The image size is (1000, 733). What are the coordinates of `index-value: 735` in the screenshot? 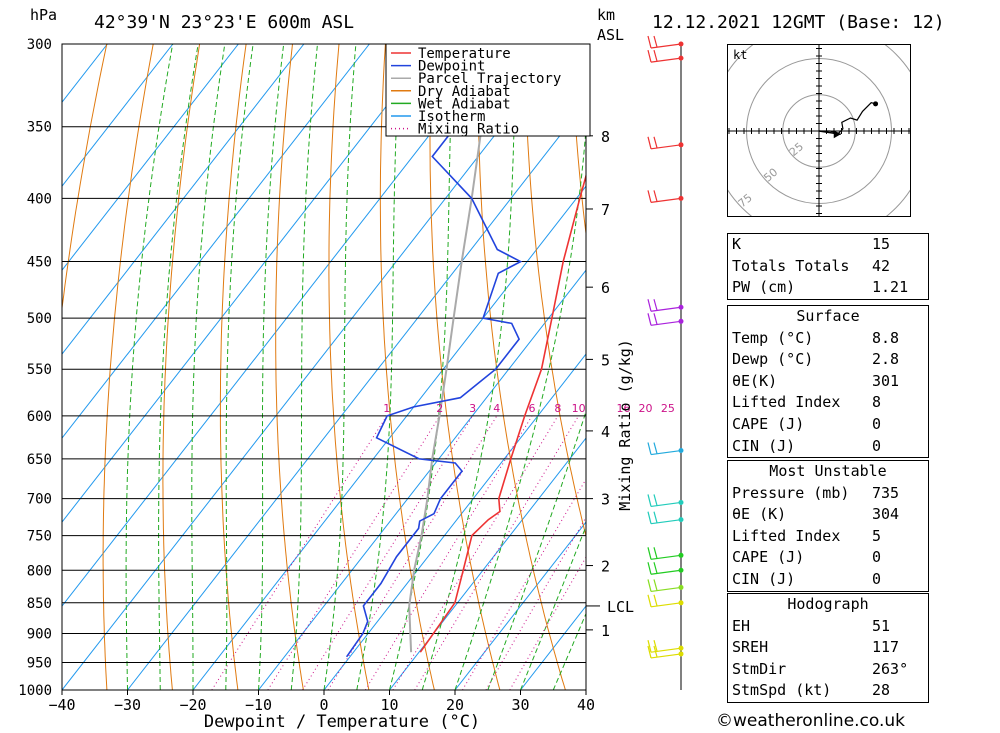 It's located at (886, 492).